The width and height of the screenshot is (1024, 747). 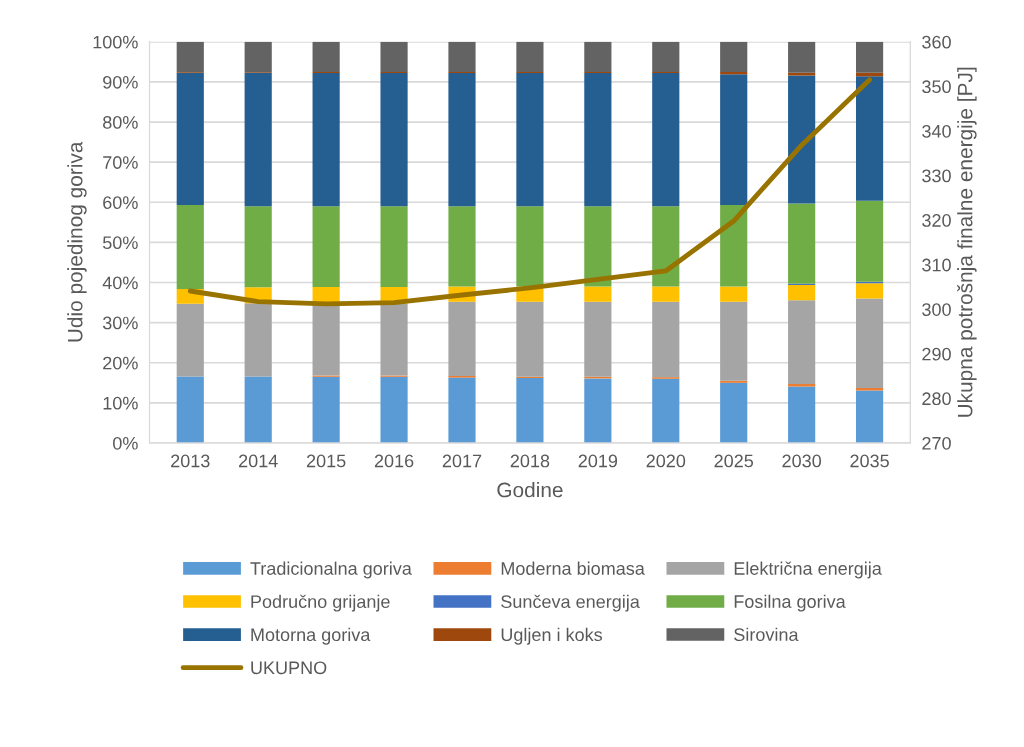 What do you see at coordinates (331, 570) in the screenshot?
I see `legend-label: Tradicionalna goriva` at bounding box center [331, 570].